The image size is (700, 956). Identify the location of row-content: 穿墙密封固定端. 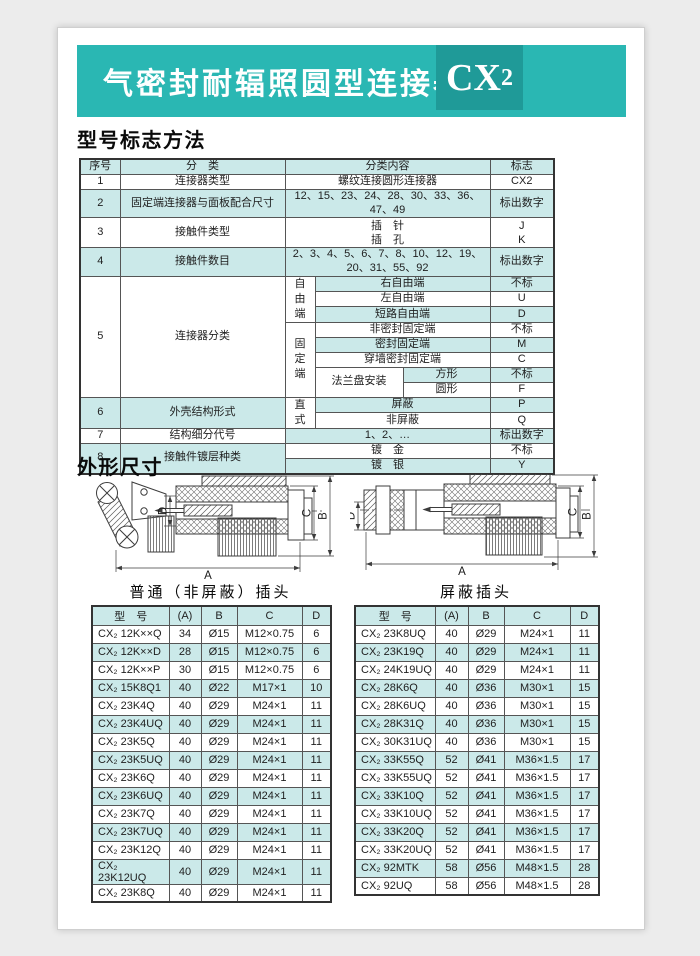
(402, 359).